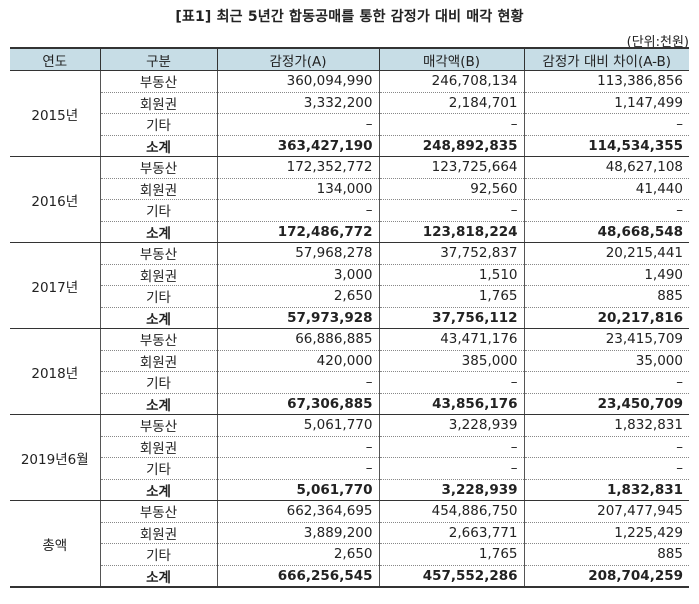  I want to click on difference-cell: 114,534,355, so click(606, 146).